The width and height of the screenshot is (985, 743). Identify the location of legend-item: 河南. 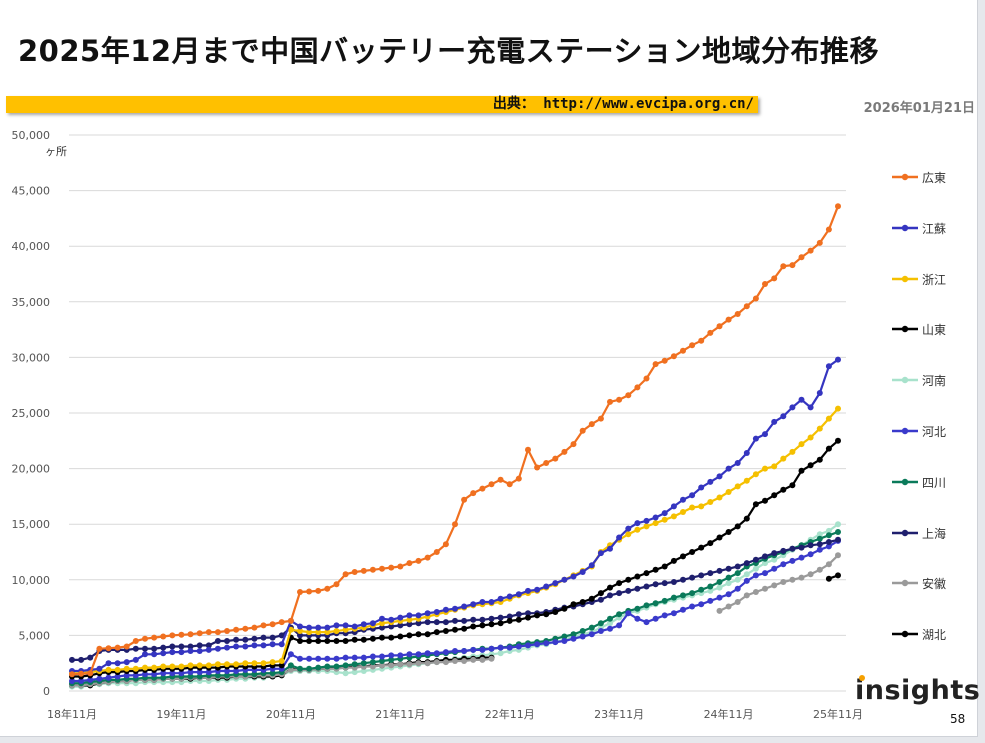
(935, 380).